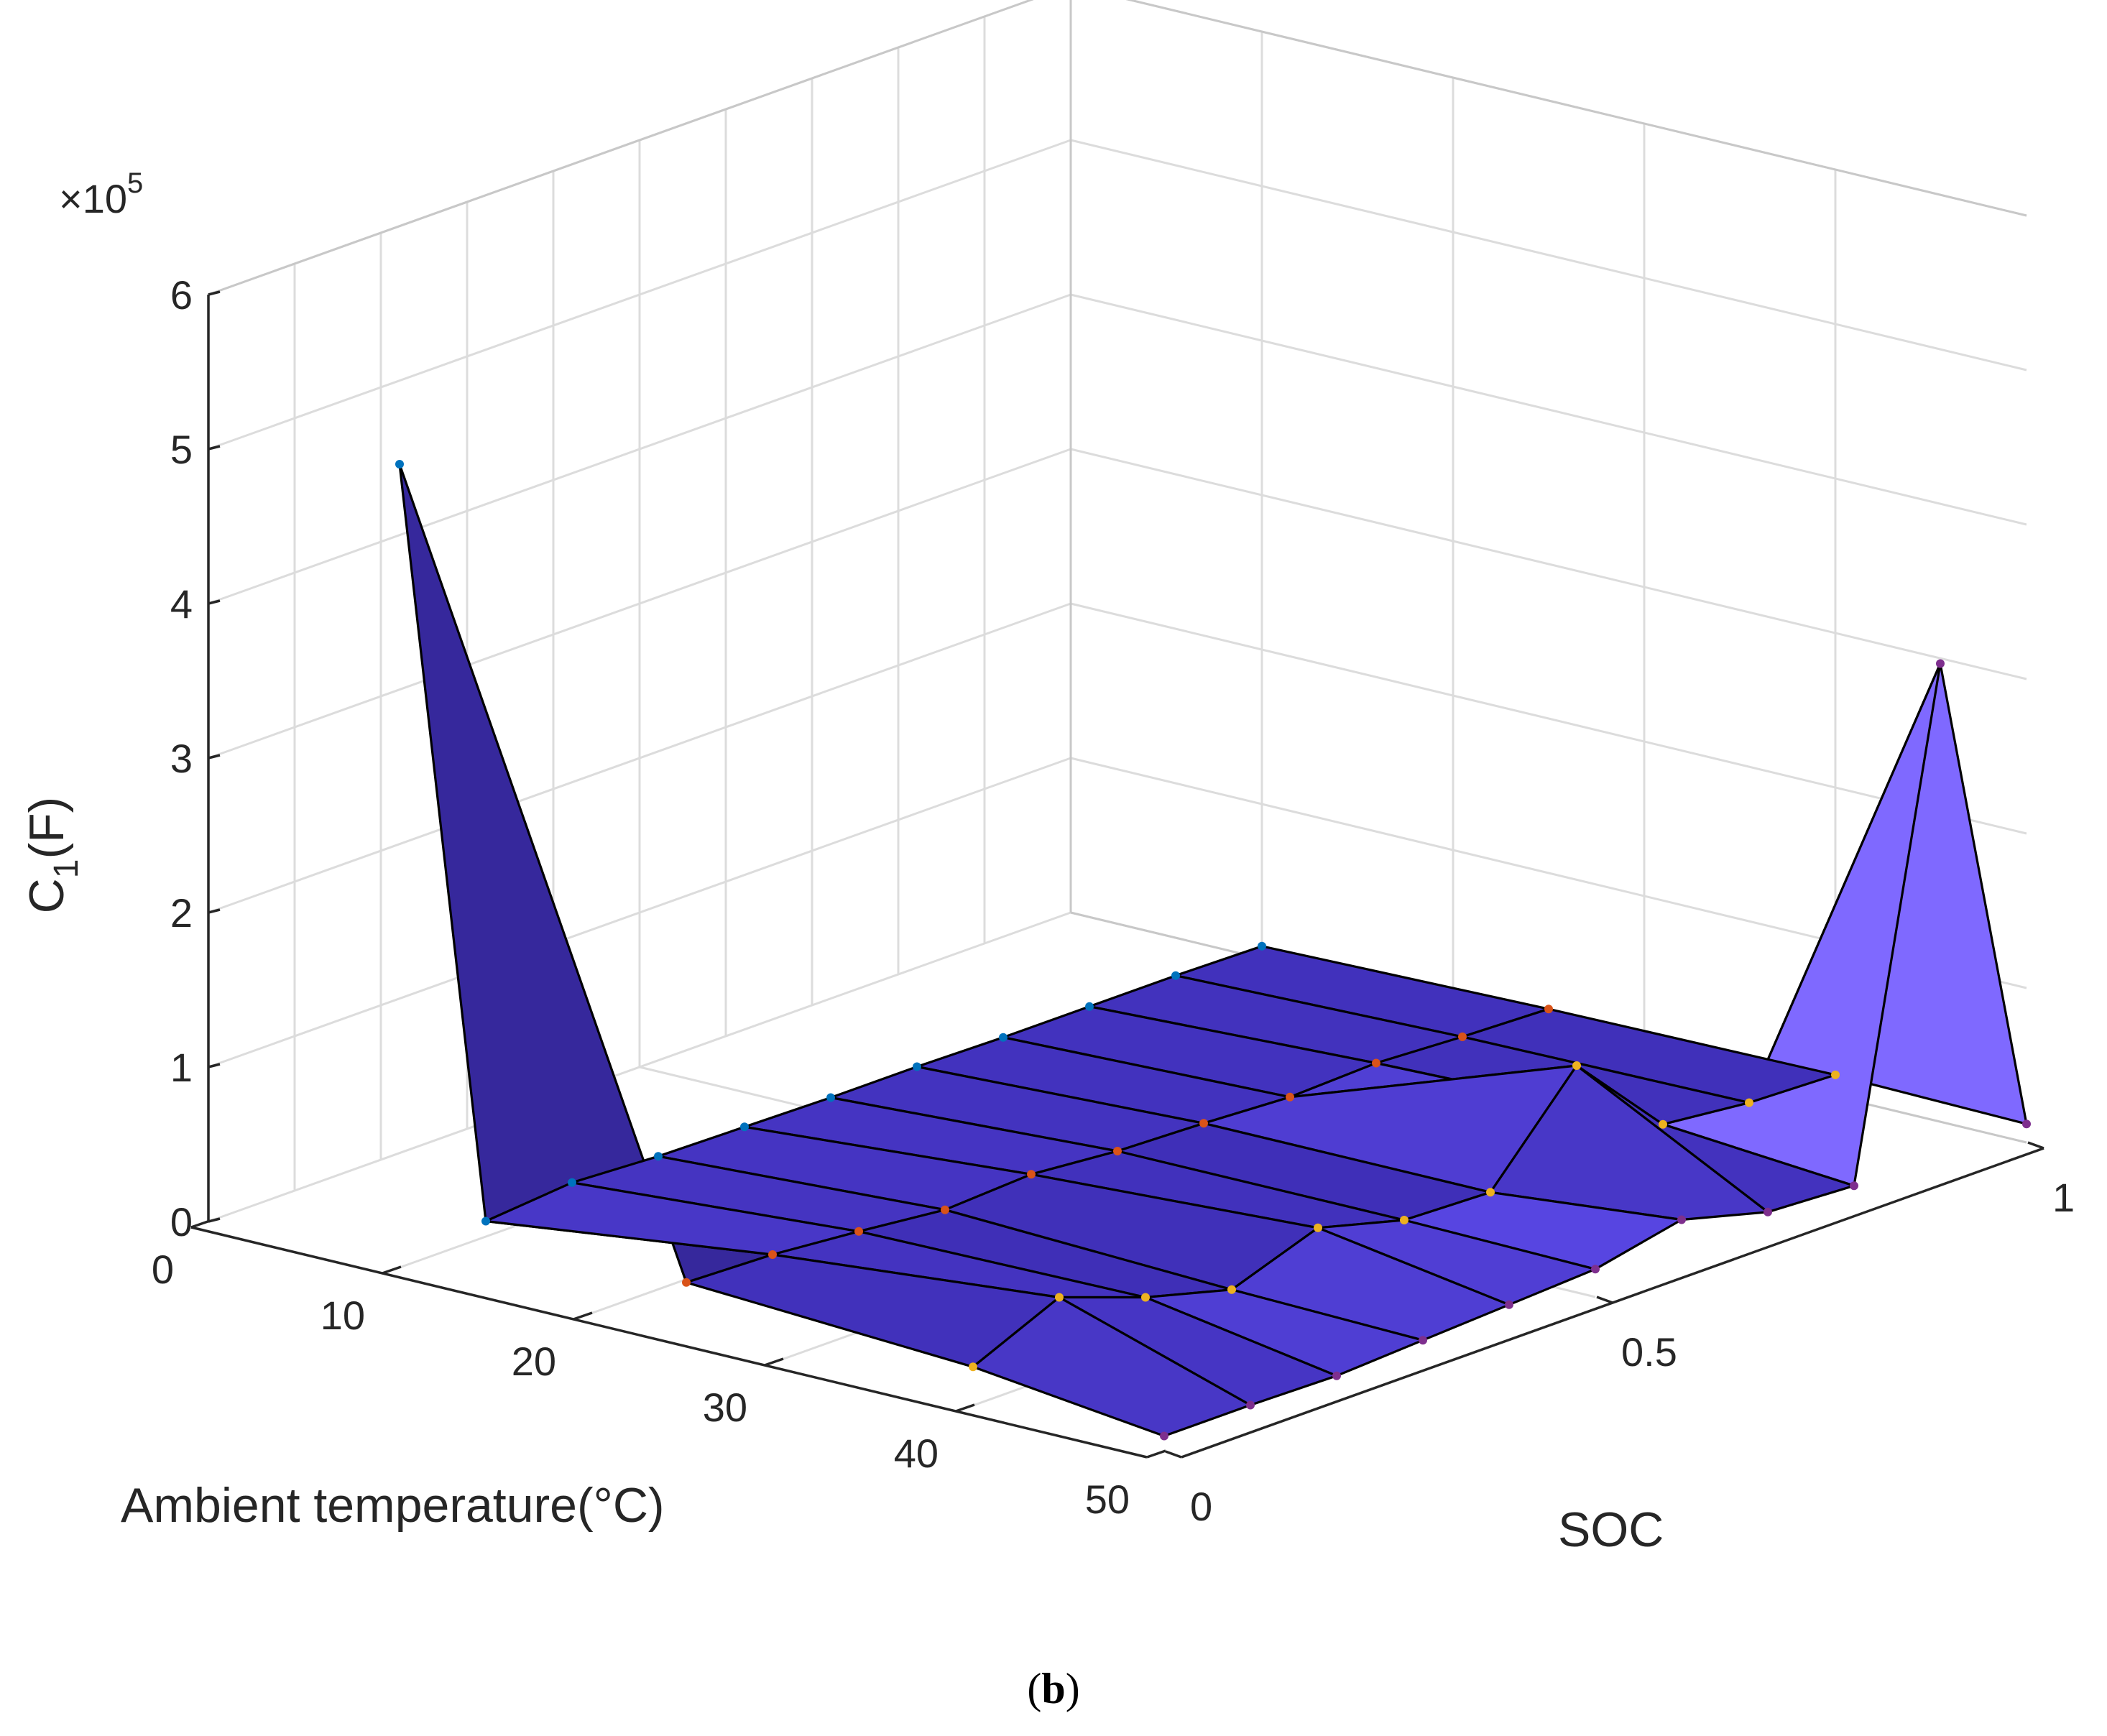 This screenshot has height=1736, width=2107. Describe the element at coordinates (1053, 1688) in the screenshot. I see `caption-letter: b` at that location.